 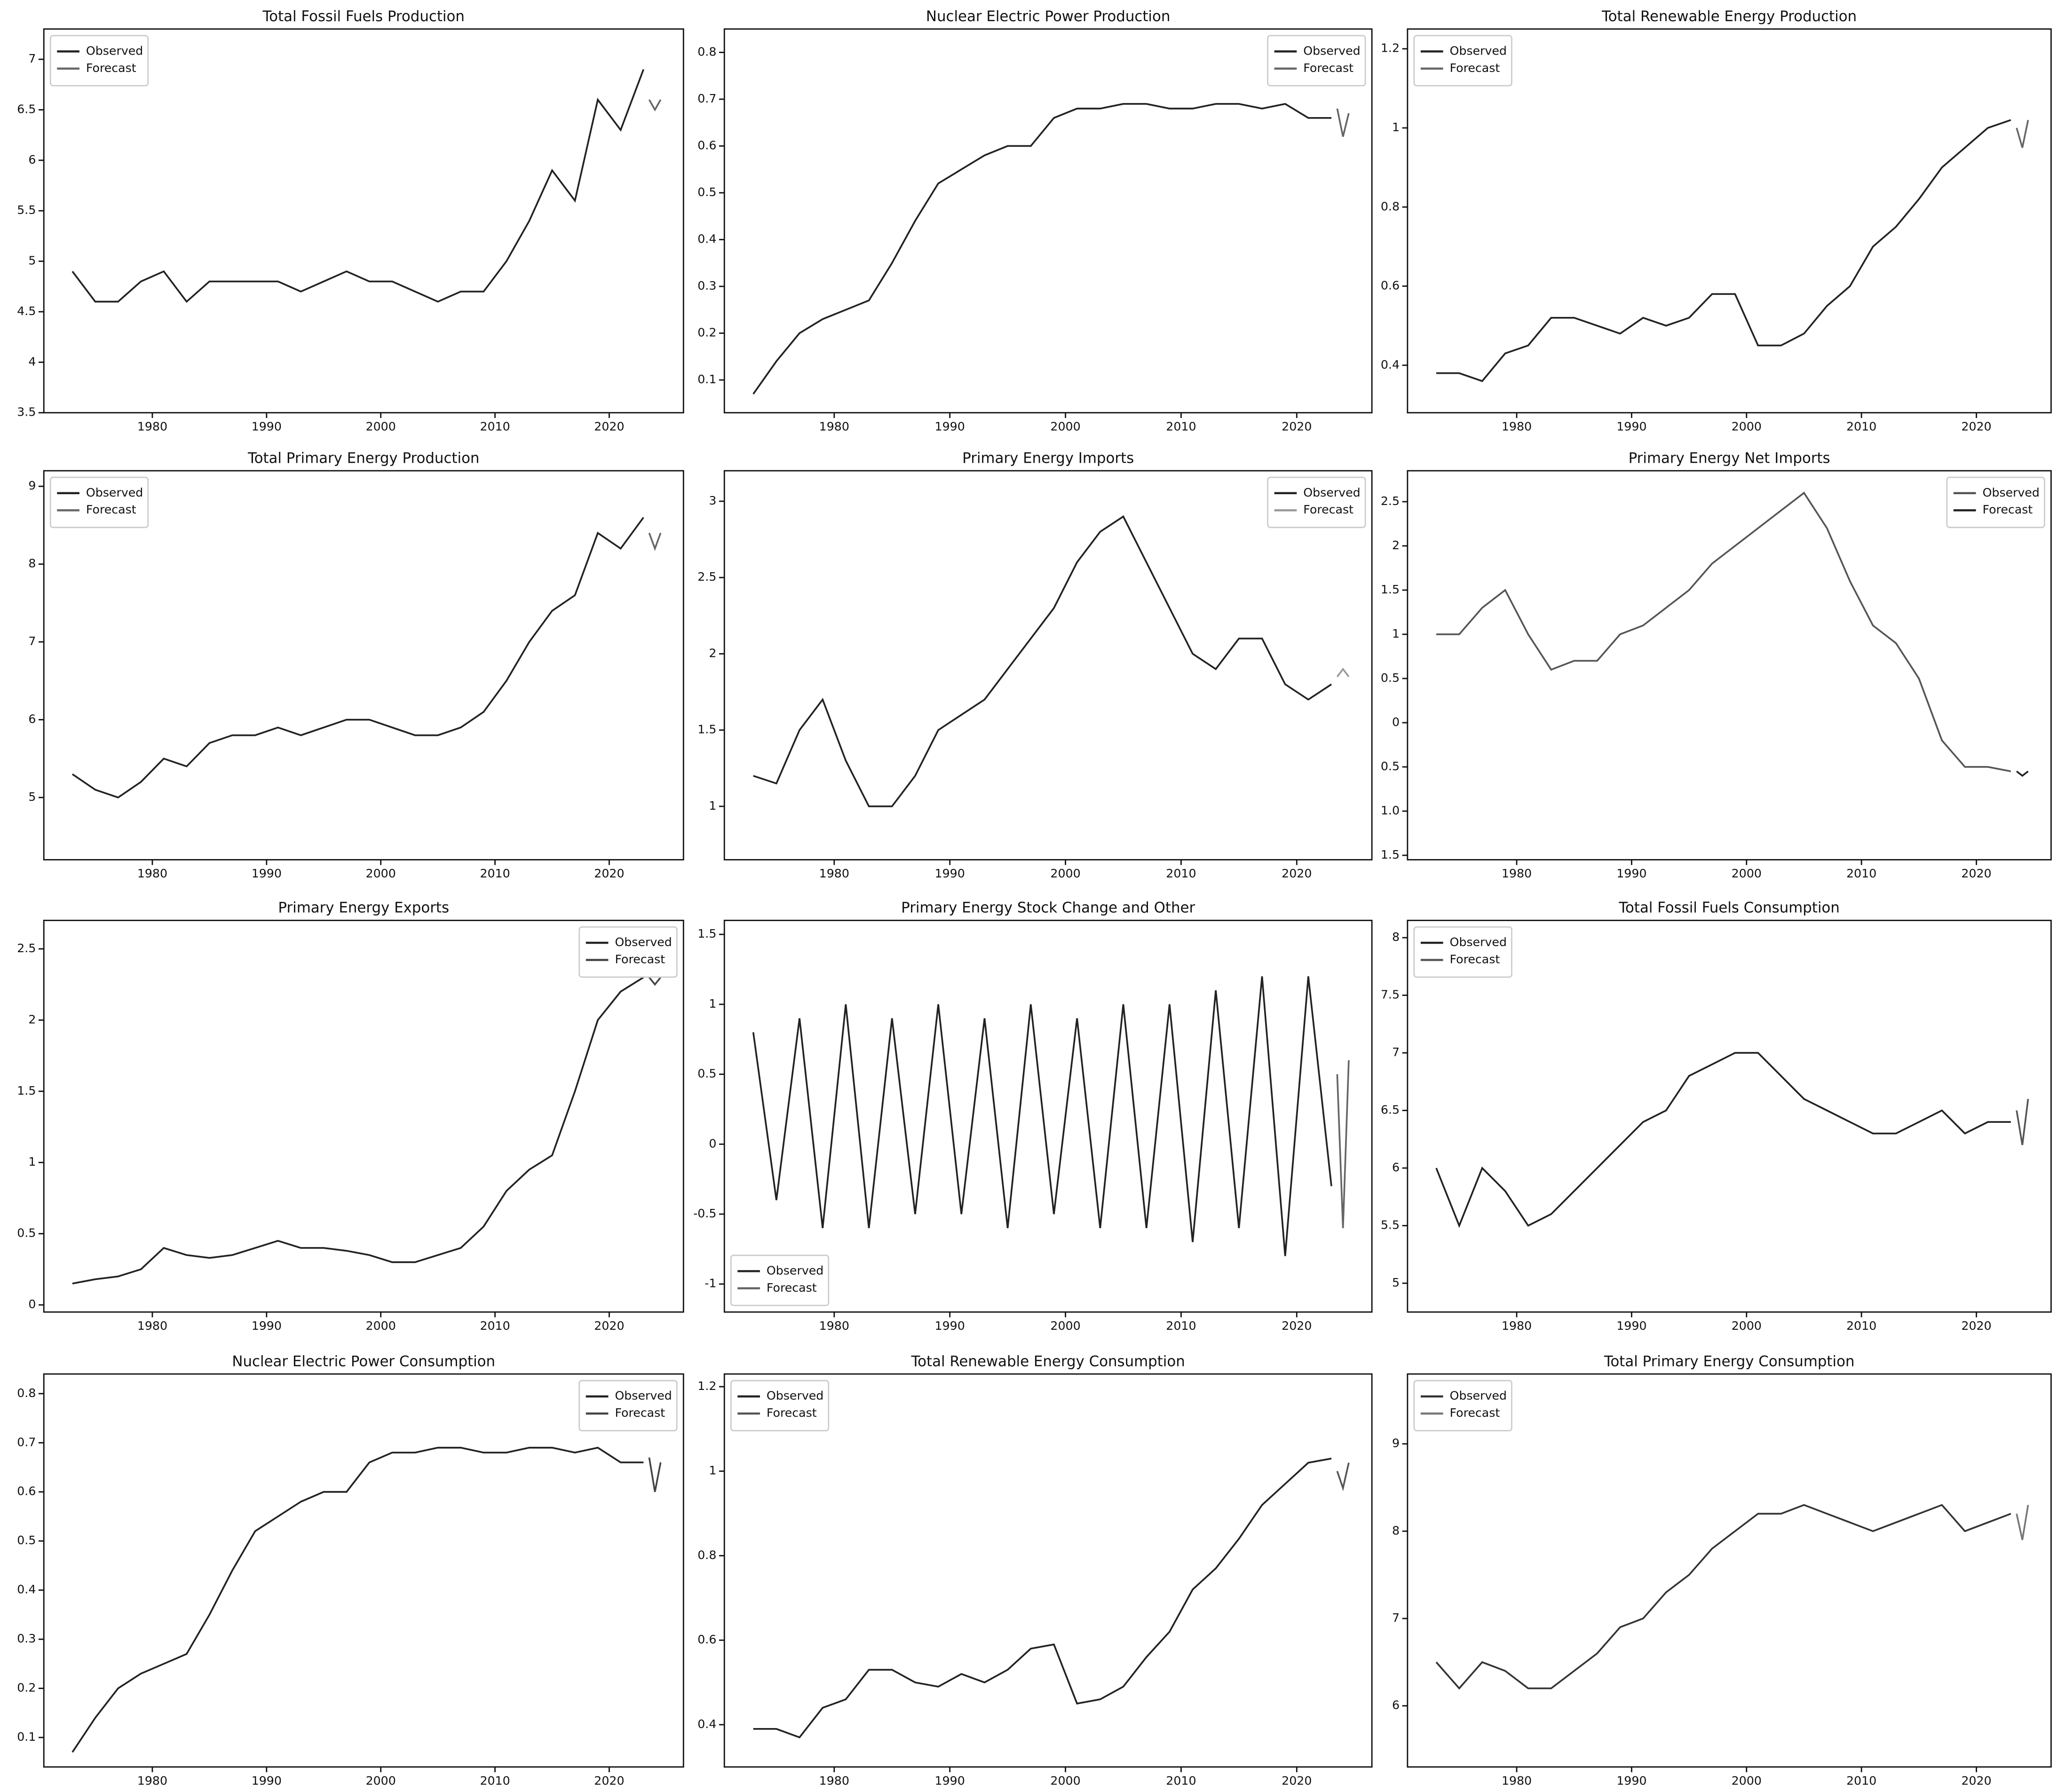 What do you see at coordinates (363, 1361) in the screenshot?
I see `chart-title: Nuclear Electric Power Consumption` at bounding box center [363, 1361].